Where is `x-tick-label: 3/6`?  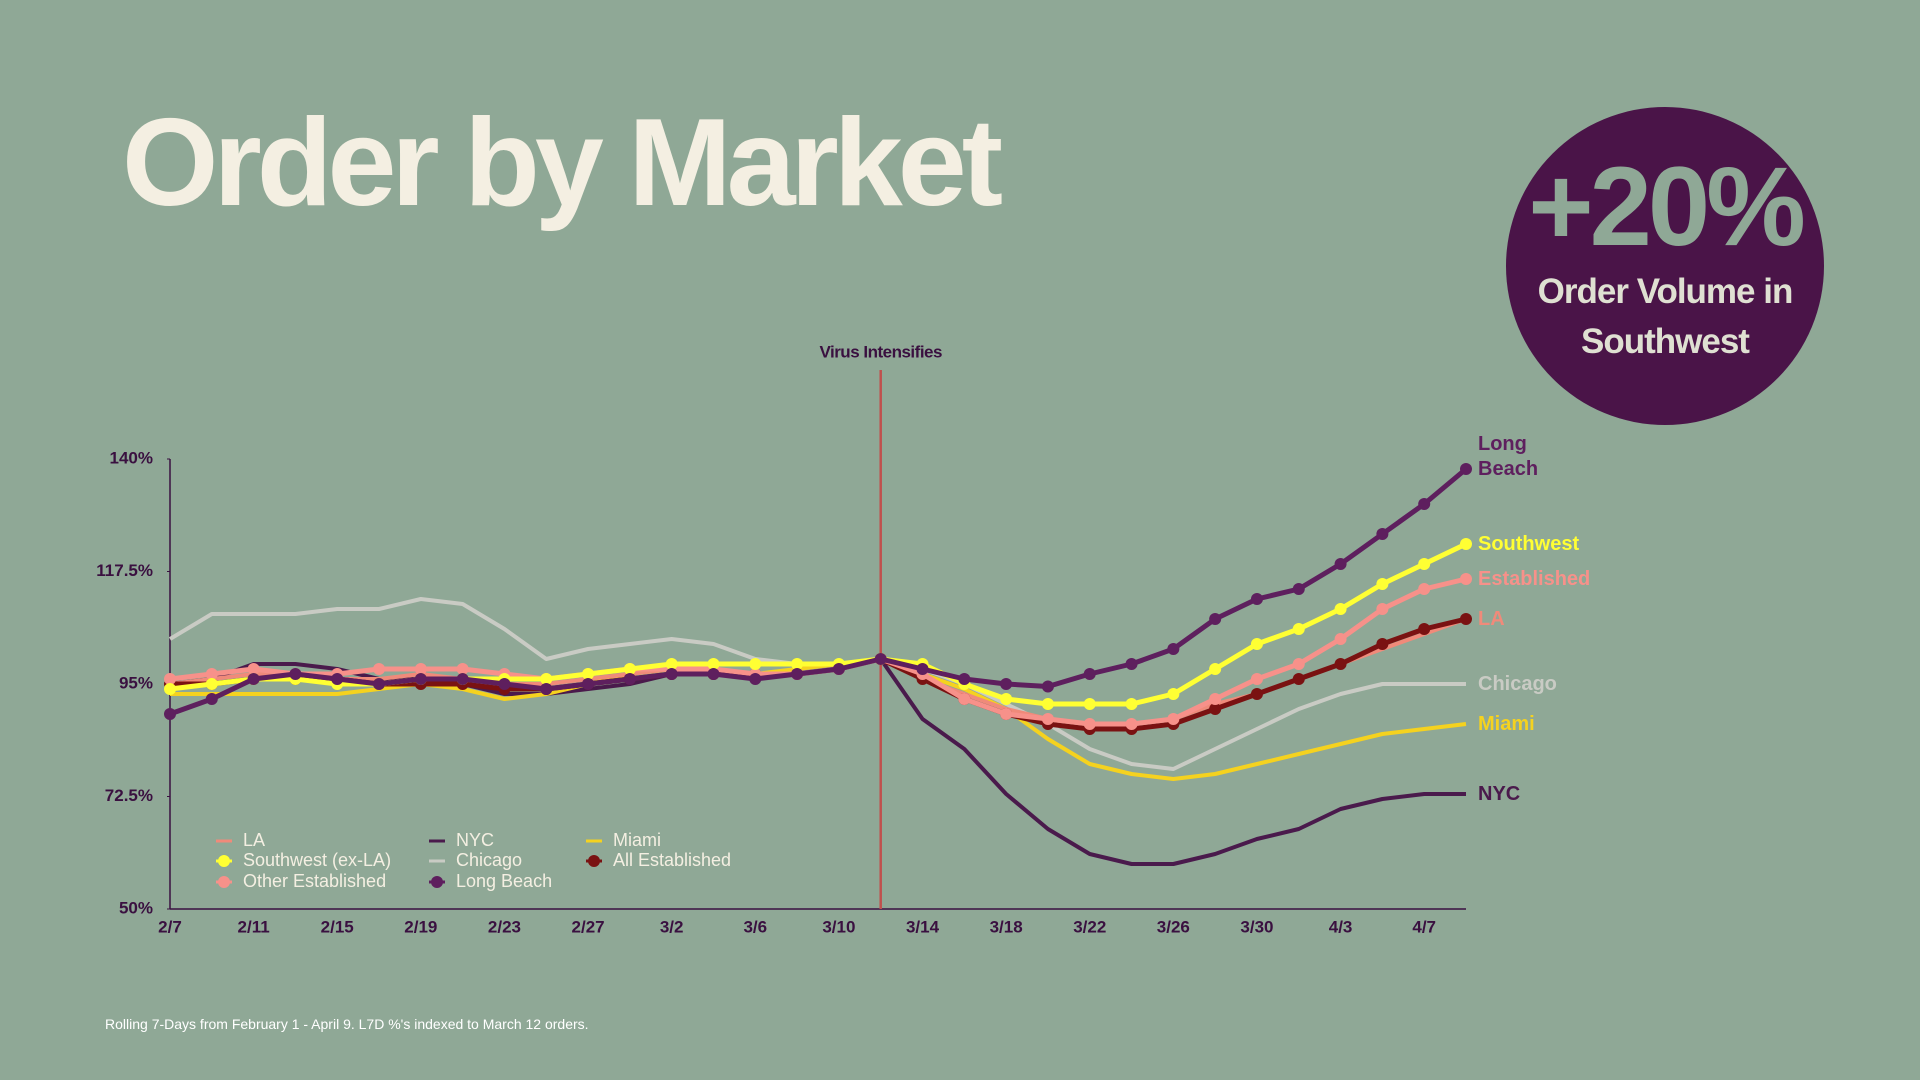 x-tick-label: 3/6 is located at coordinates (755, 926).